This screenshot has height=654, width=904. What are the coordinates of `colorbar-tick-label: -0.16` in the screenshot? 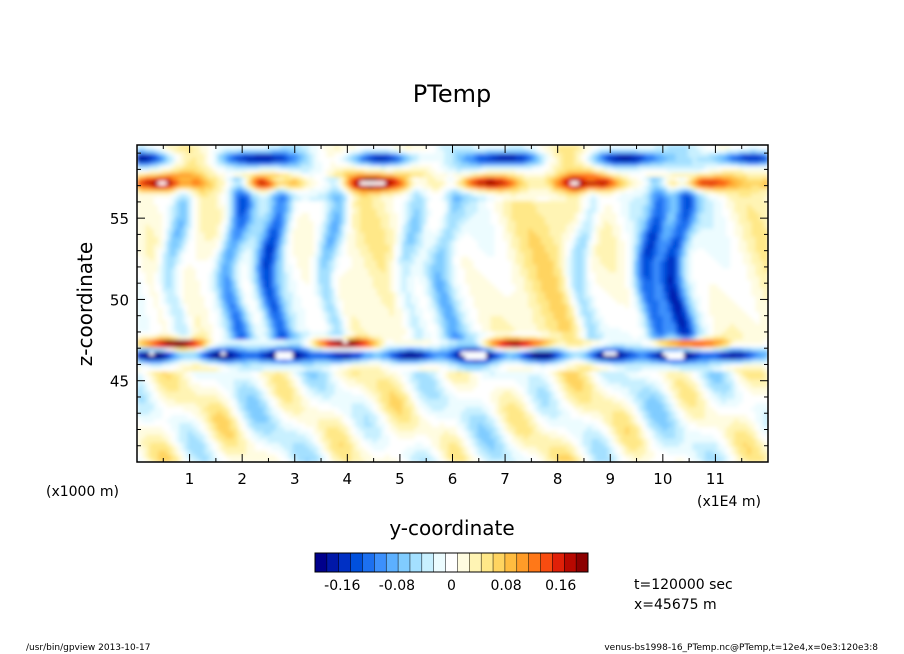 It's located at (342, 586).